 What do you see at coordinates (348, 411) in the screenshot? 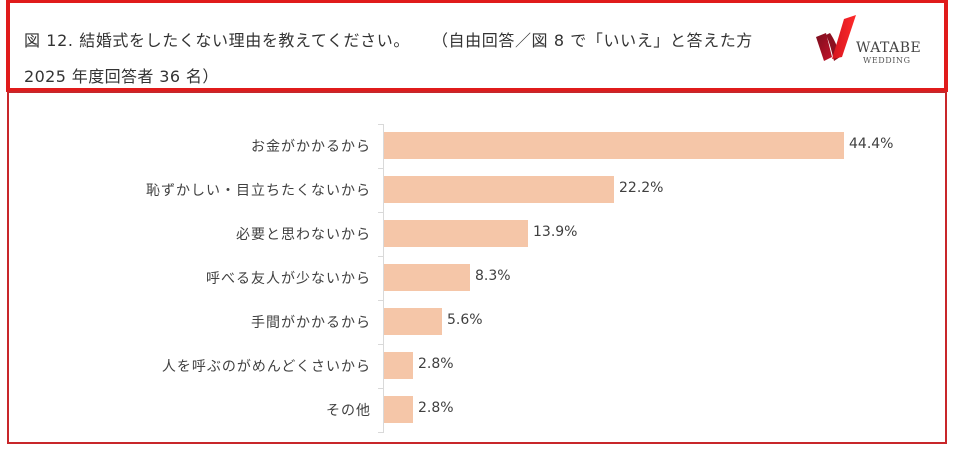
I see `category-label: その他` at bounding box center [348, 411].